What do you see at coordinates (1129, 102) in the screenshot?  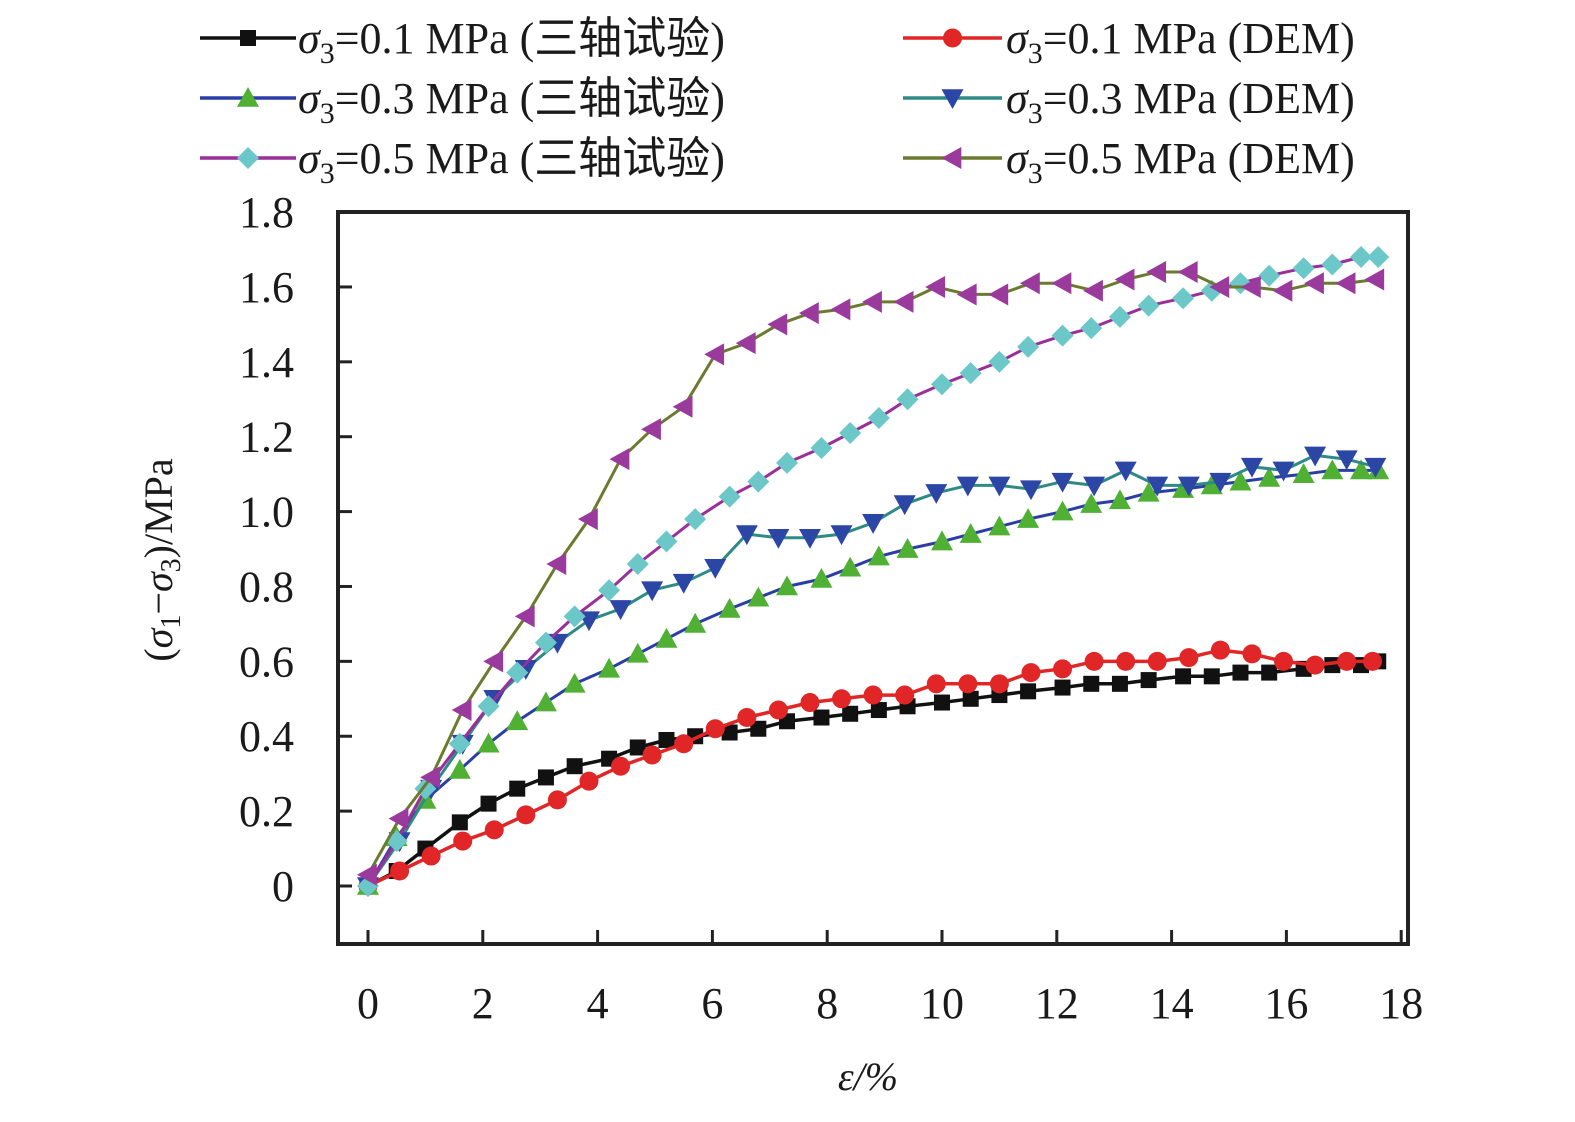 I see `legend-item: σ3=0.3 MPa (DEM)` at bounding box center [1129, 102].